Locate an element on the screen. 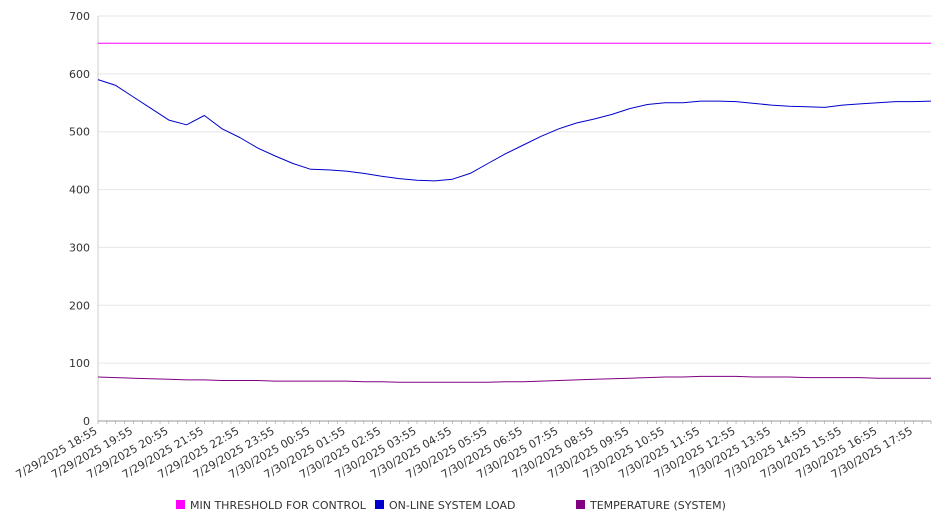 This screenshot has width=946, height=526. y-tick-label: 400 is located at coordinates (79, 190).